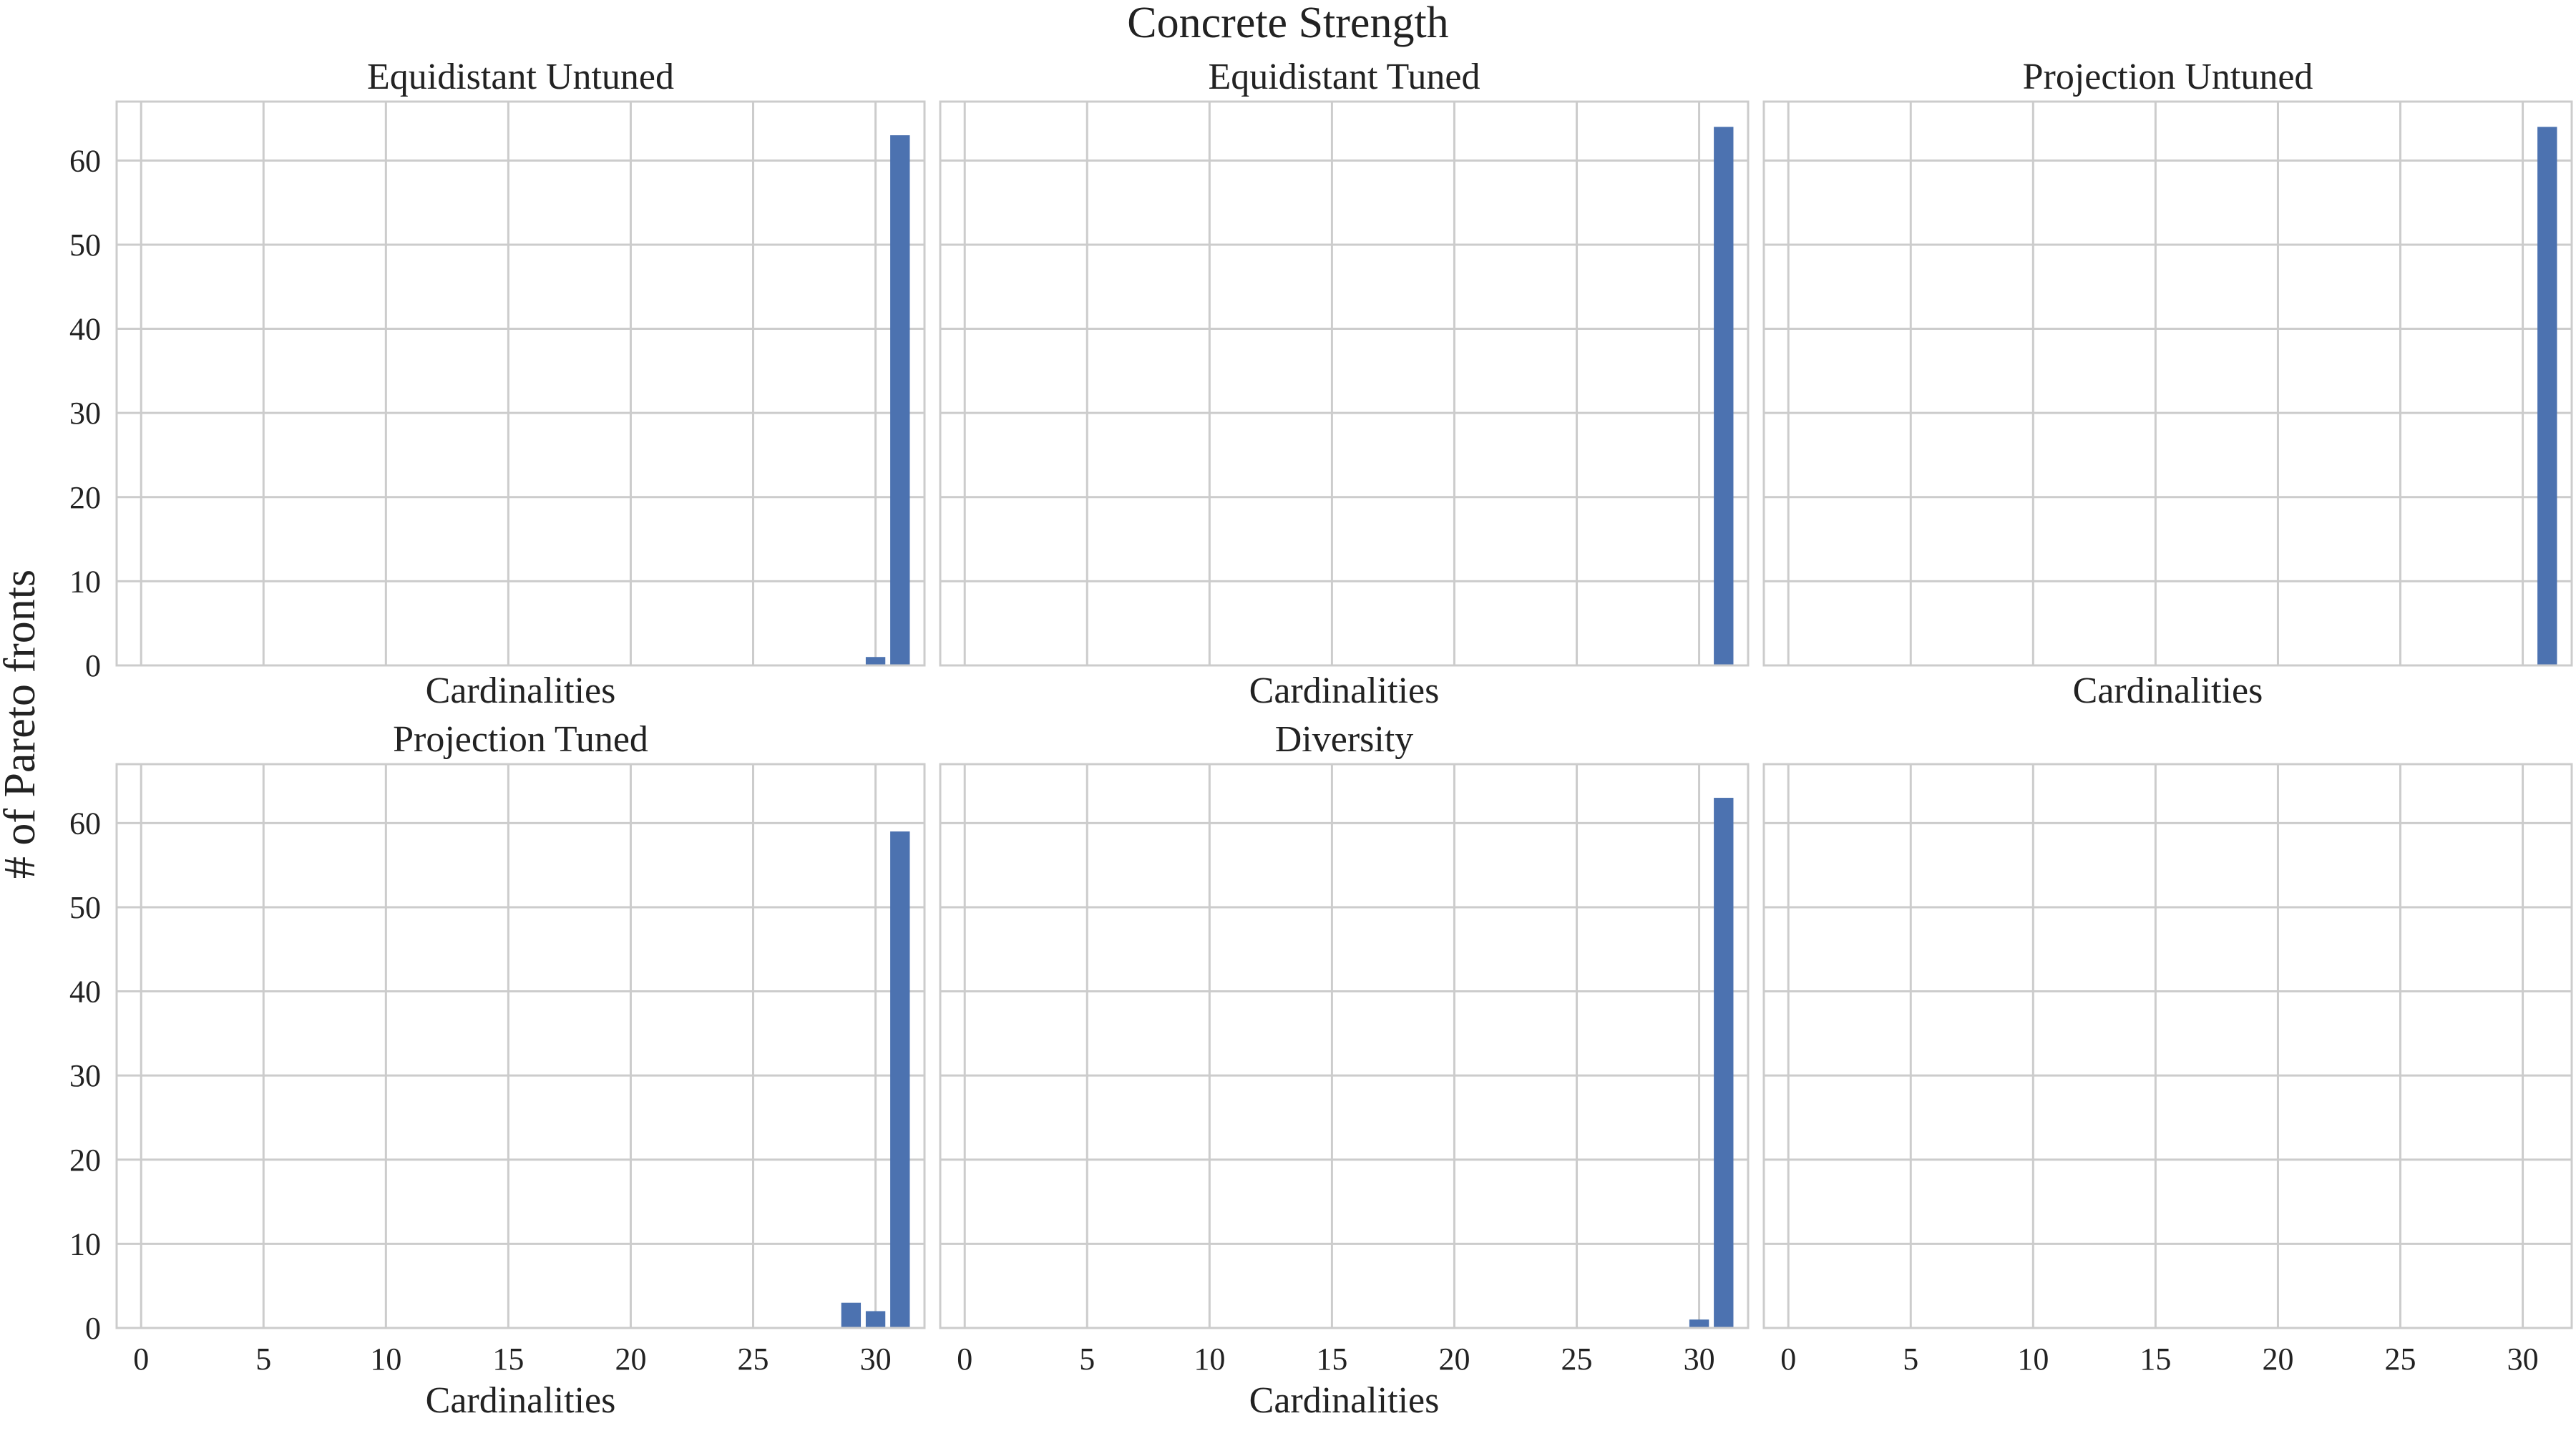  Describe the element at coordinates (1287, 23) in the screenshot. I see `figure-title: Concrete Strength` at that location.